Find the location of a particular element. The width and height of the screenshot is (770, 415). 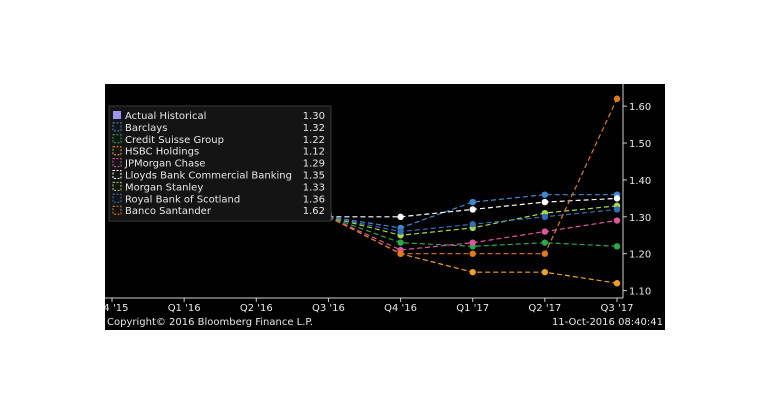

legend-value-hsbc-holdings: 1.12 is located at coordinates (314, 152).